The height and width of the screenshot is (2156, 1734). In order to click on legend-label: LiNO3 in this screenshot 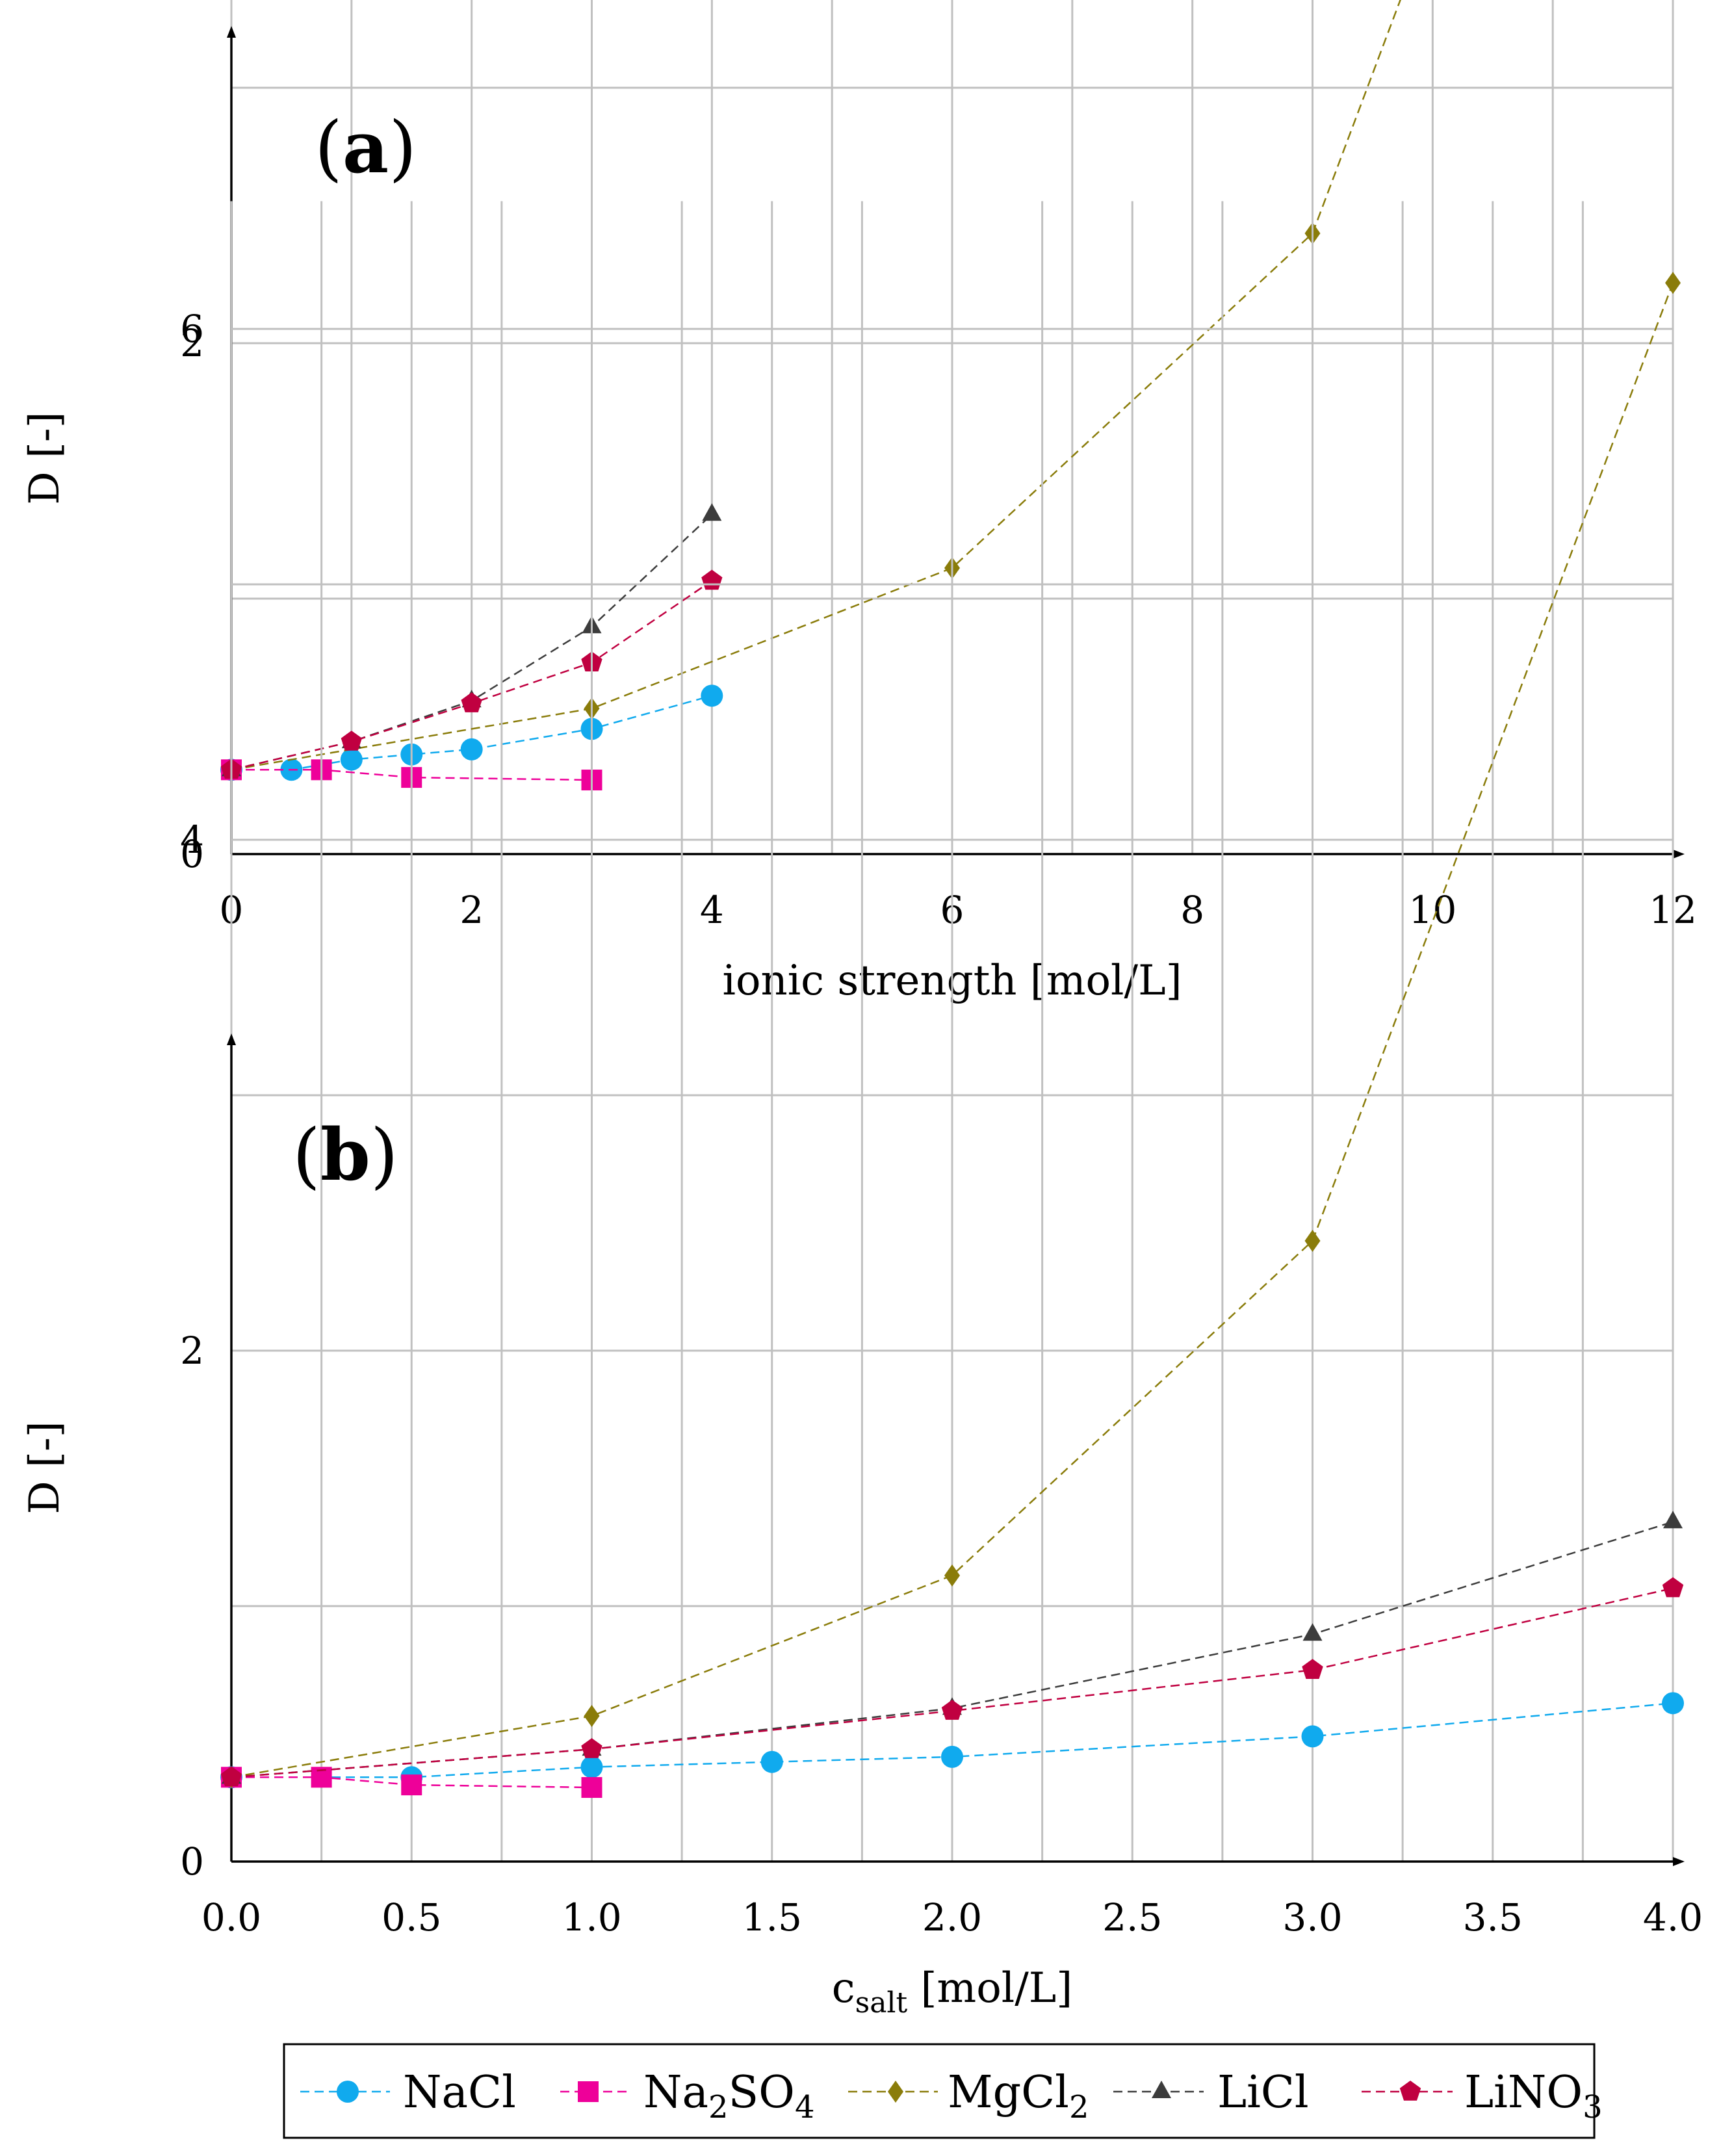, I will do `click(1534, 2096)`.